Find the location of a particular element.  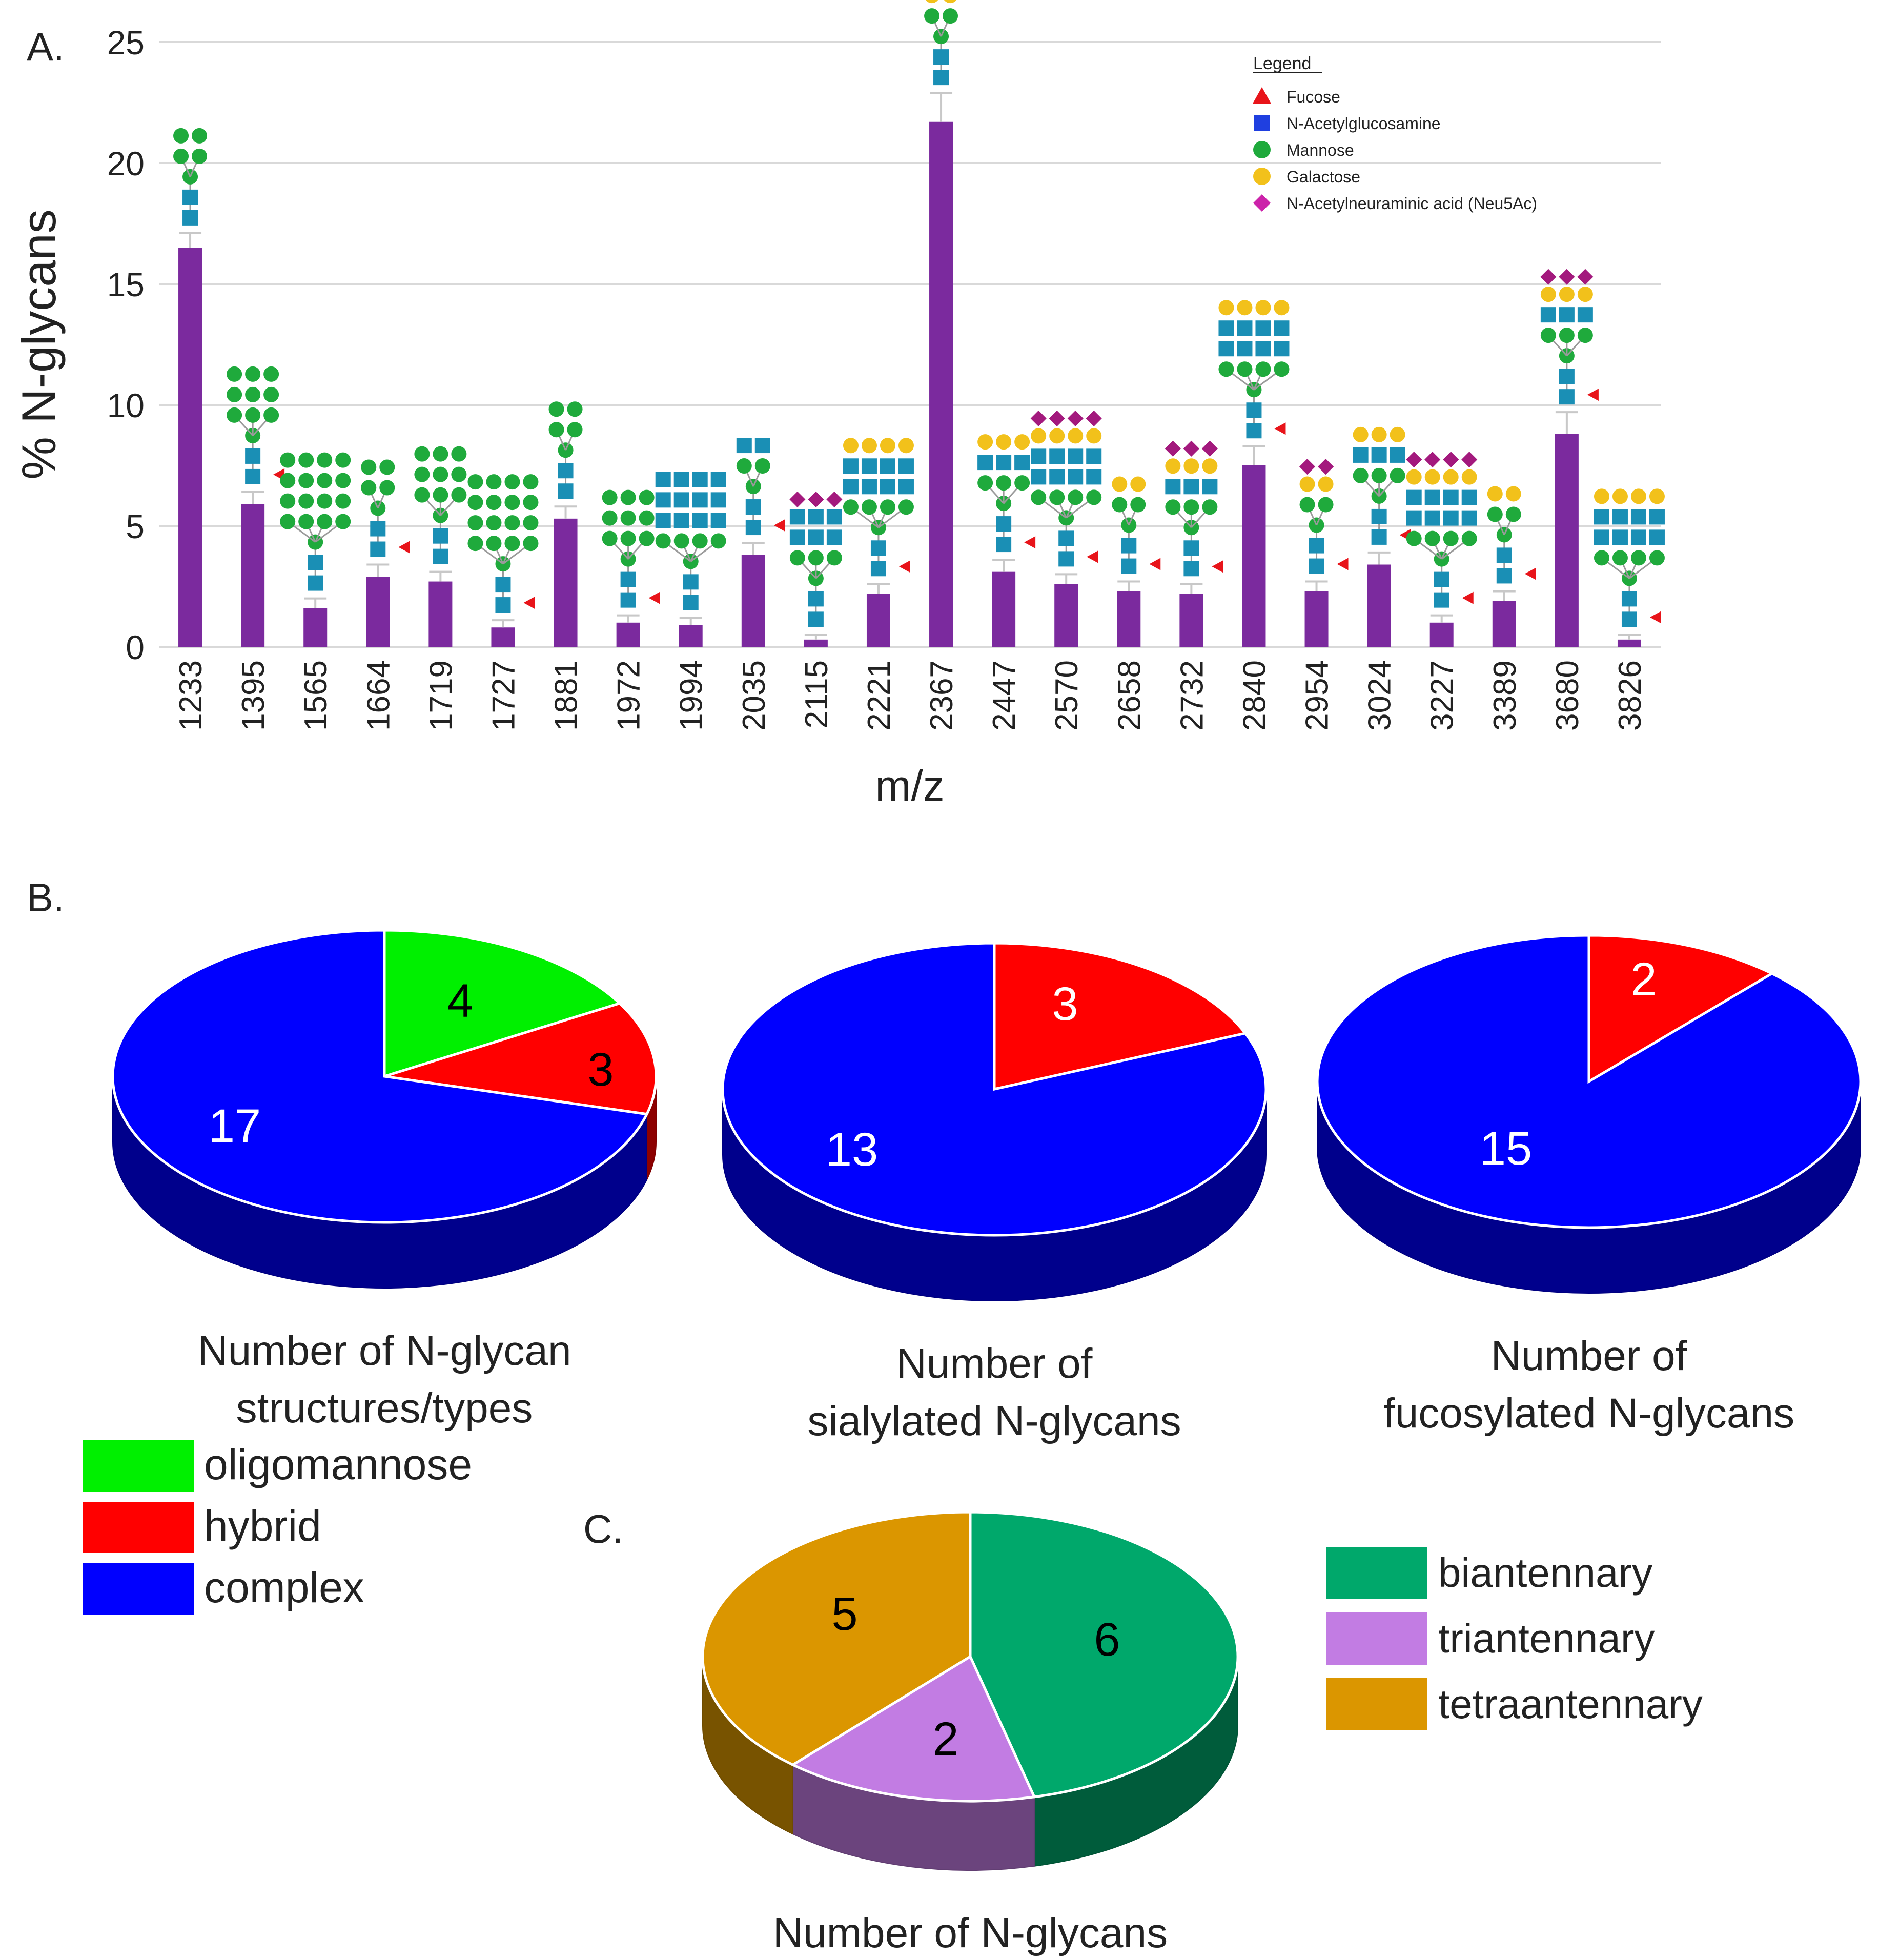

x-tick-label: 1664 is located at coordinates (379, 695).